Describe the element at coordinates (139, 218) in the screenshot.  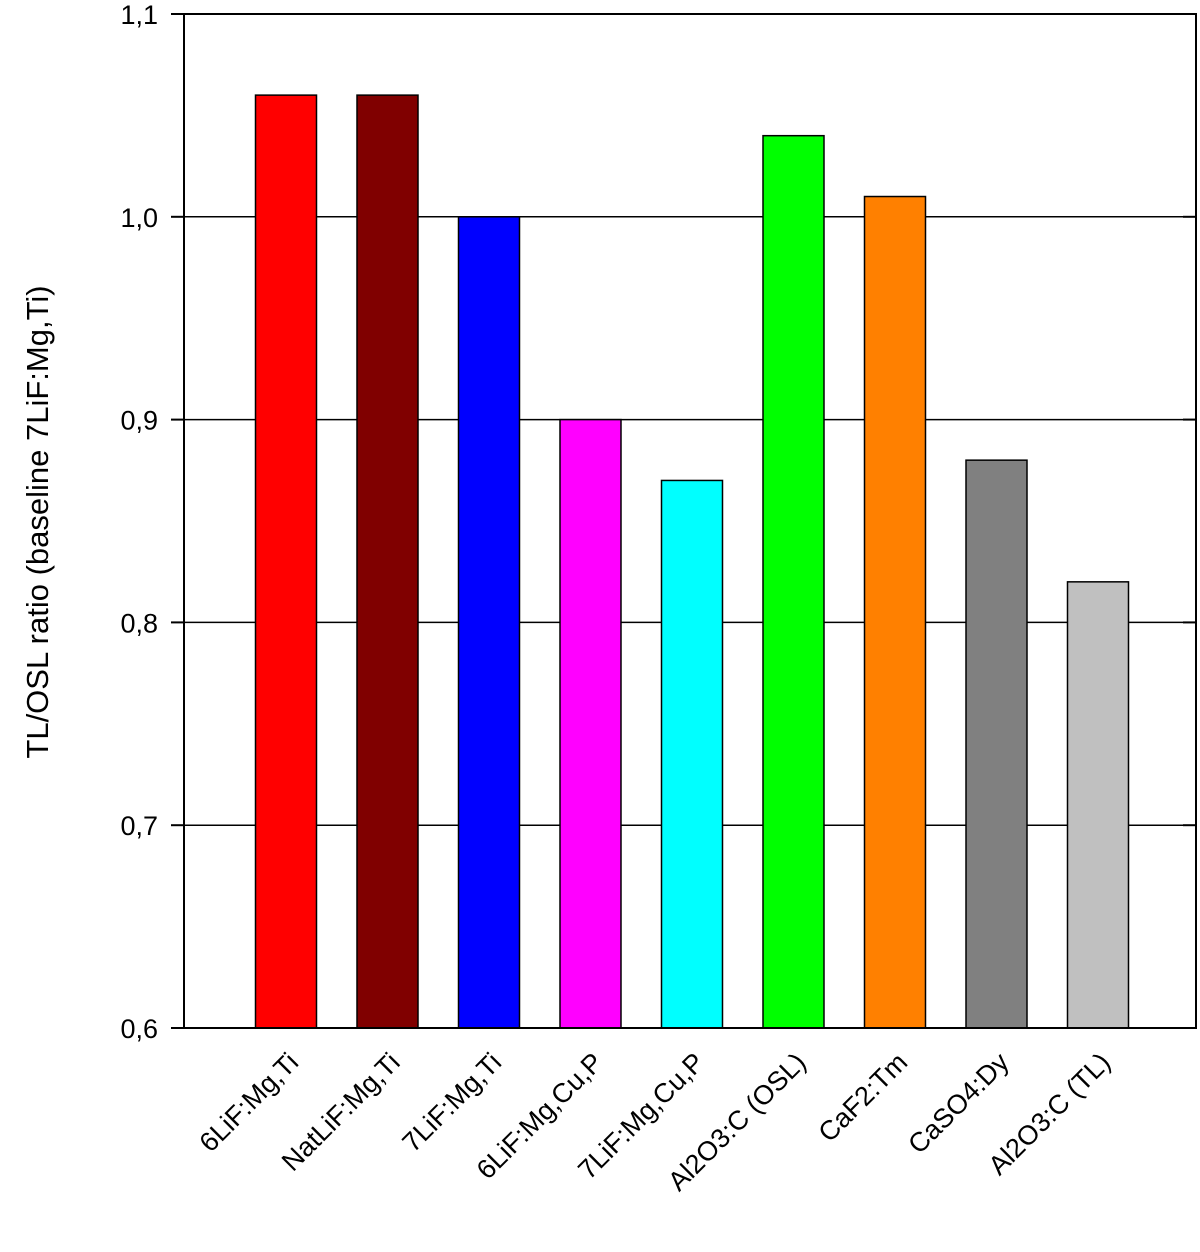
I see `y-tick-label: 1,0` at that location.